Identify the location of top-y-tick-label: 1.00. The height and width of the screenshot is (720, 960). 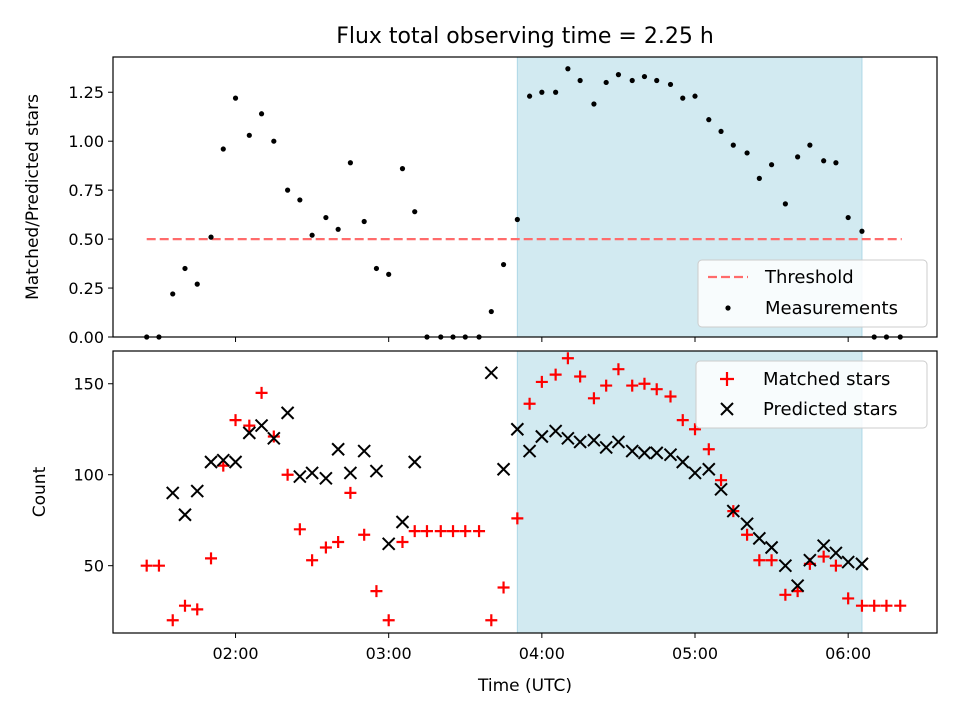
(86, 141).